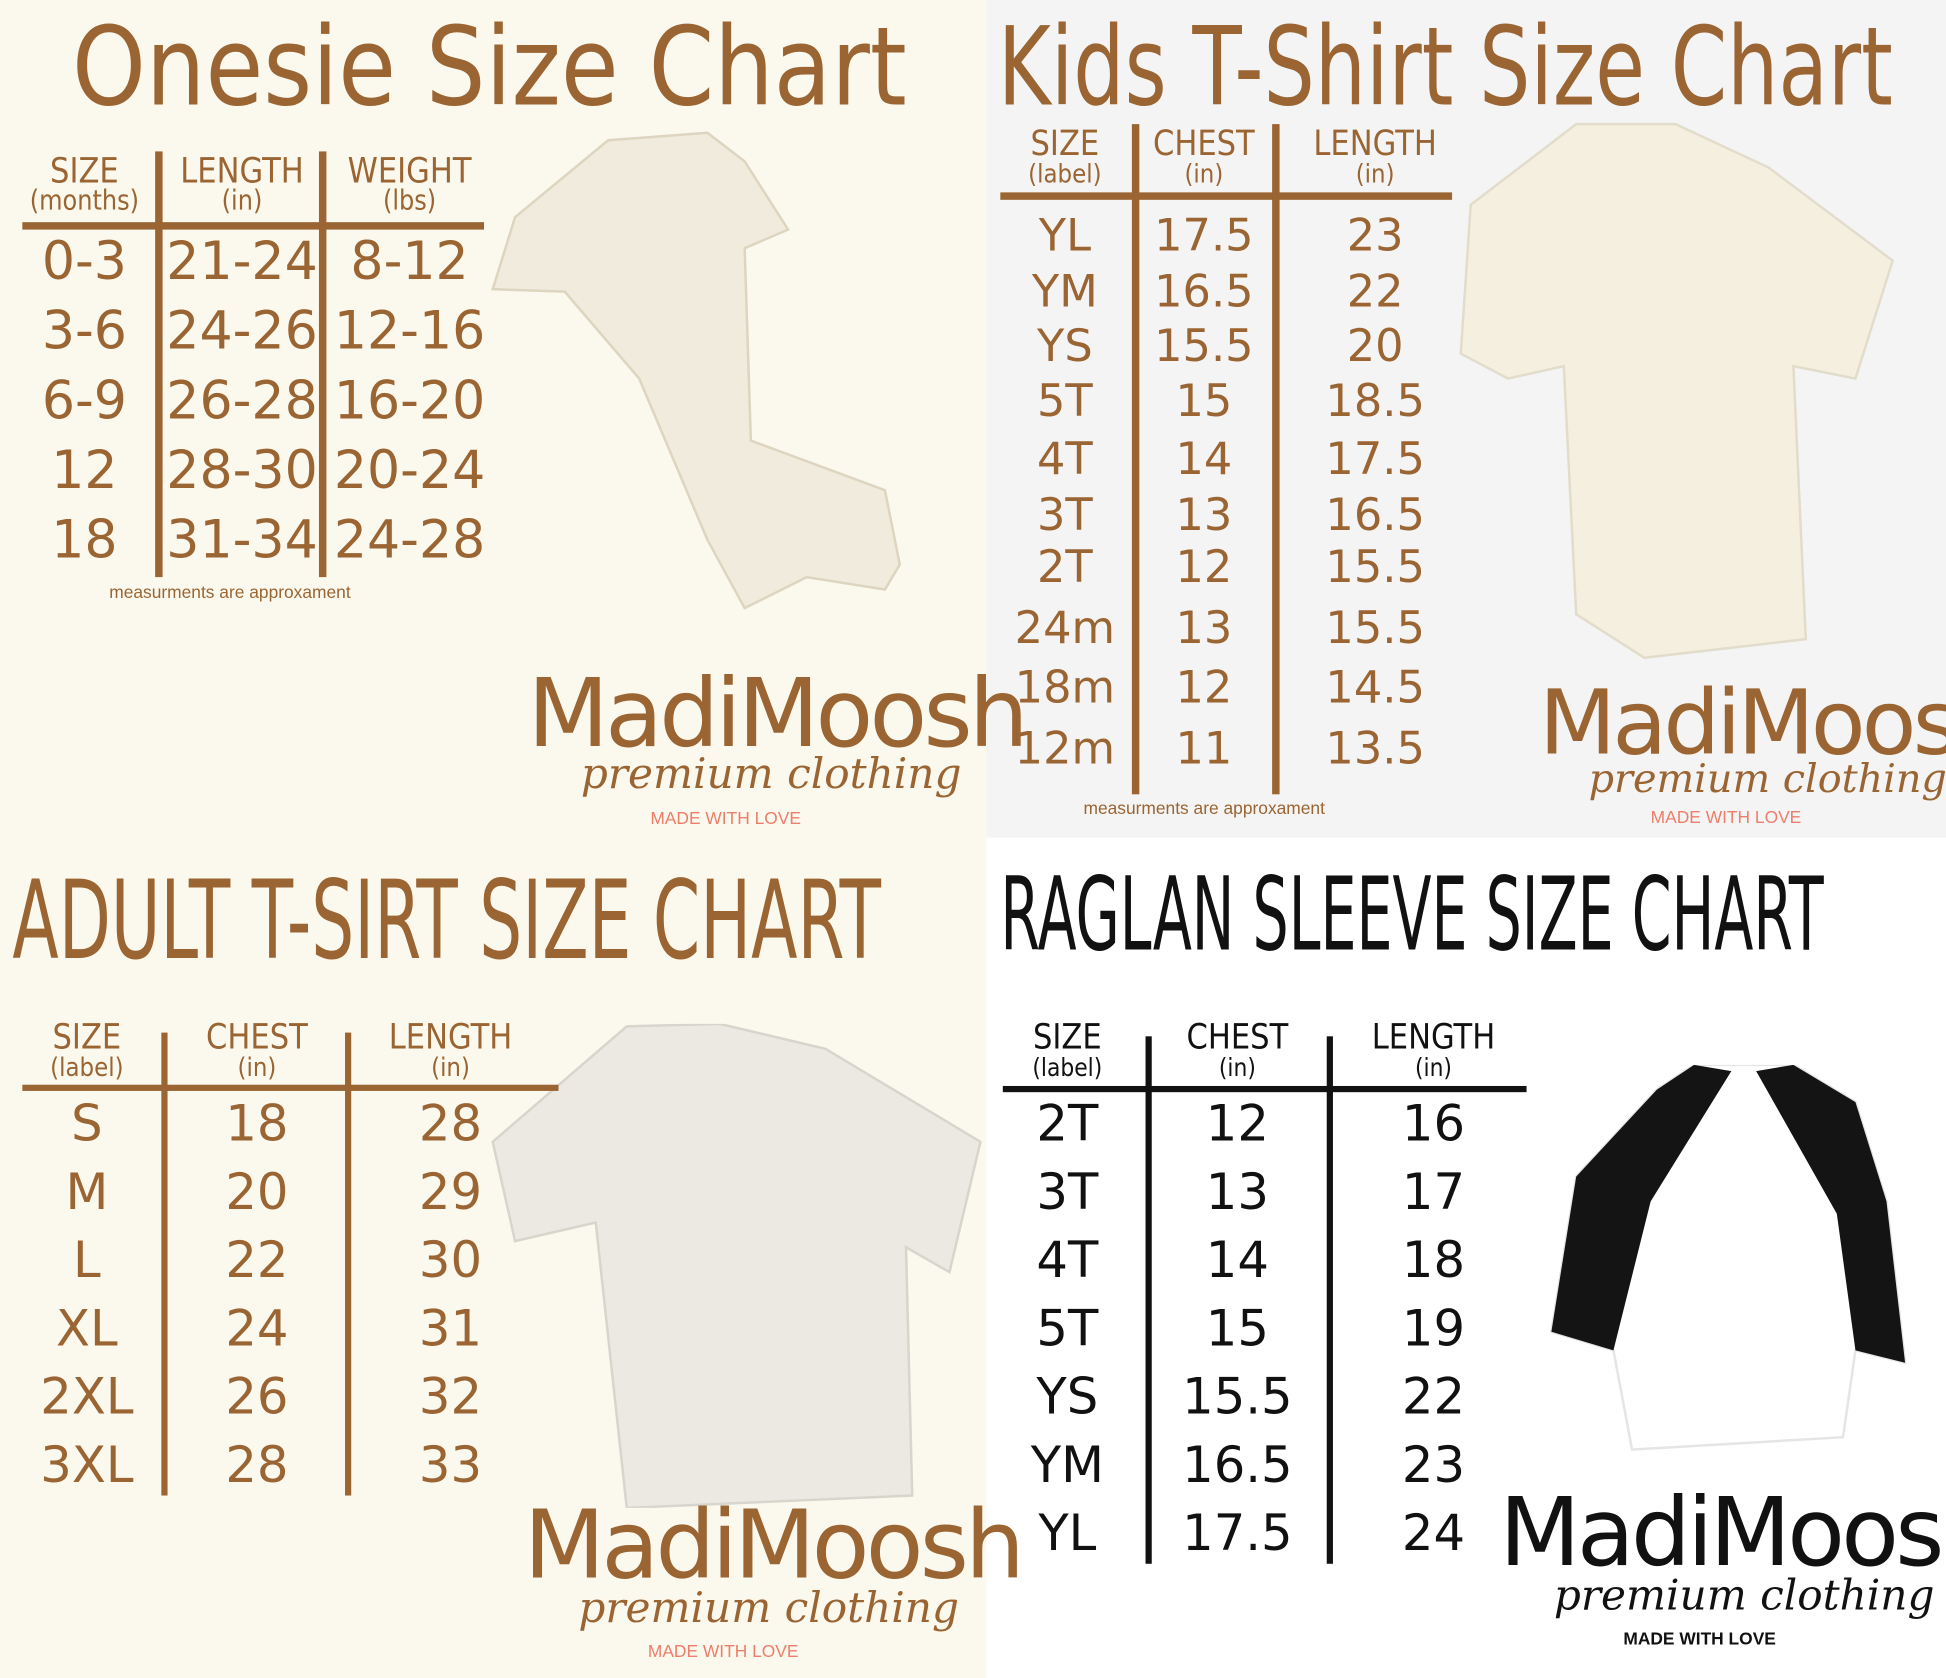 The image size is (1946, 1678). I want to click on table-cell: 16, so click(1433, 1124).